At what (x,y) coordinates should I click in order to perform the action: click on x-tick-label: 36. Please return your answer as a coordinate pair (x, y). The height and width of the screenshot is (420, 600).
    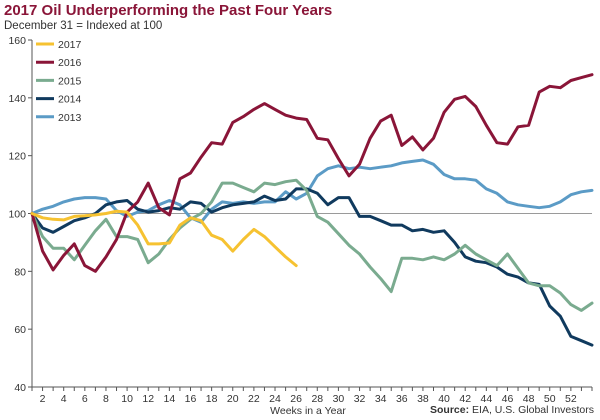
    Looking at the image, I should click on (402, 399).